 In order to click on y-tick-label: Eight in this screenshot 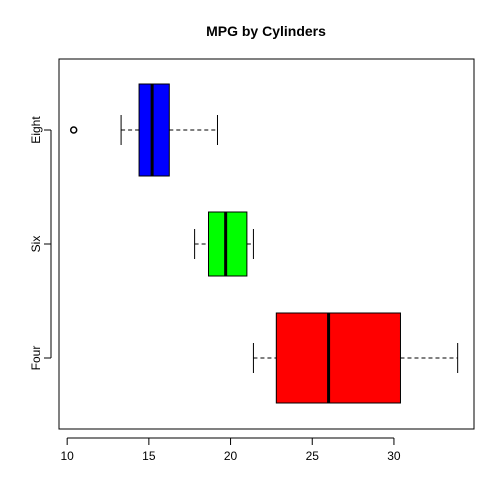, I will do `click(36, 130)`.